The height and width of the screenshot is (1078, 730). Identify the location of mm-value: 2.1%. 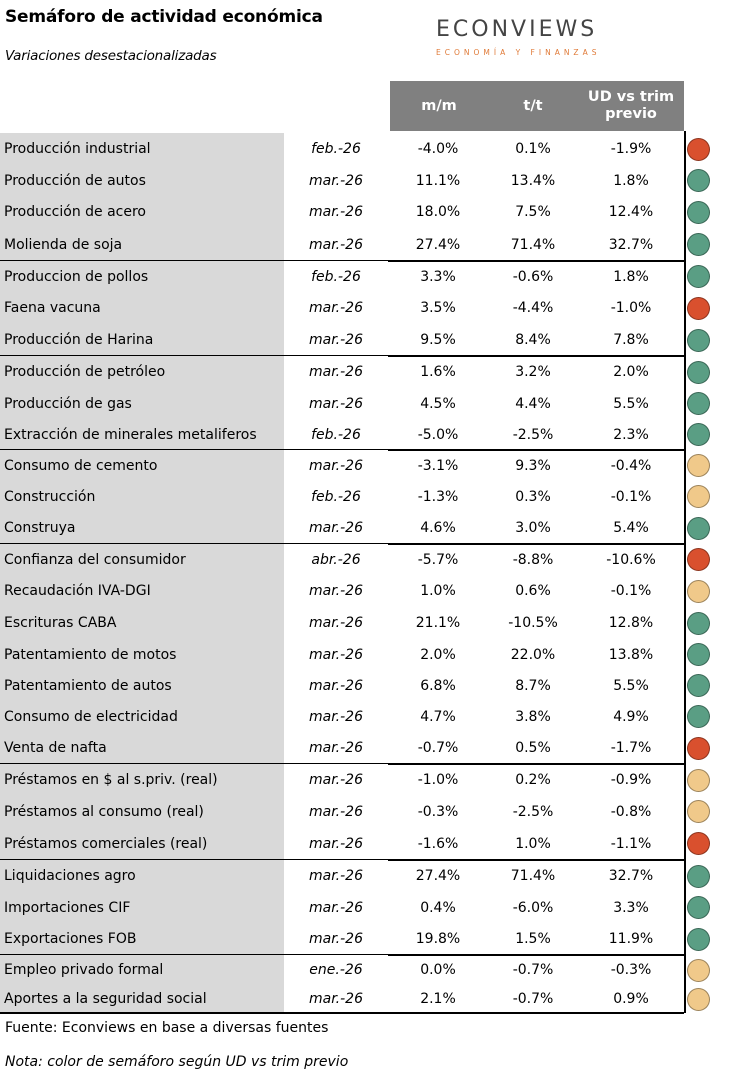
(438, 999).